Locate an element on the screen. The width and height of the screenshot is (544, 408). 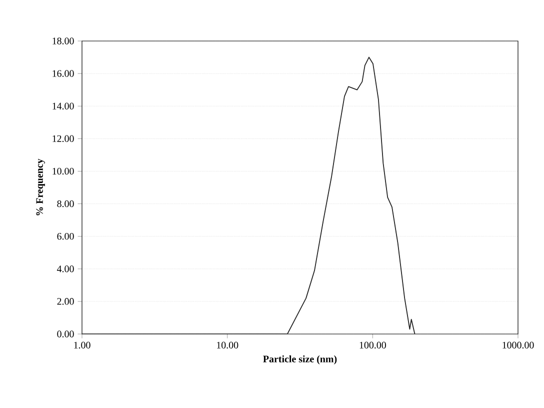
y-tick-label: 10.00 is located at coordinates (63, 171).